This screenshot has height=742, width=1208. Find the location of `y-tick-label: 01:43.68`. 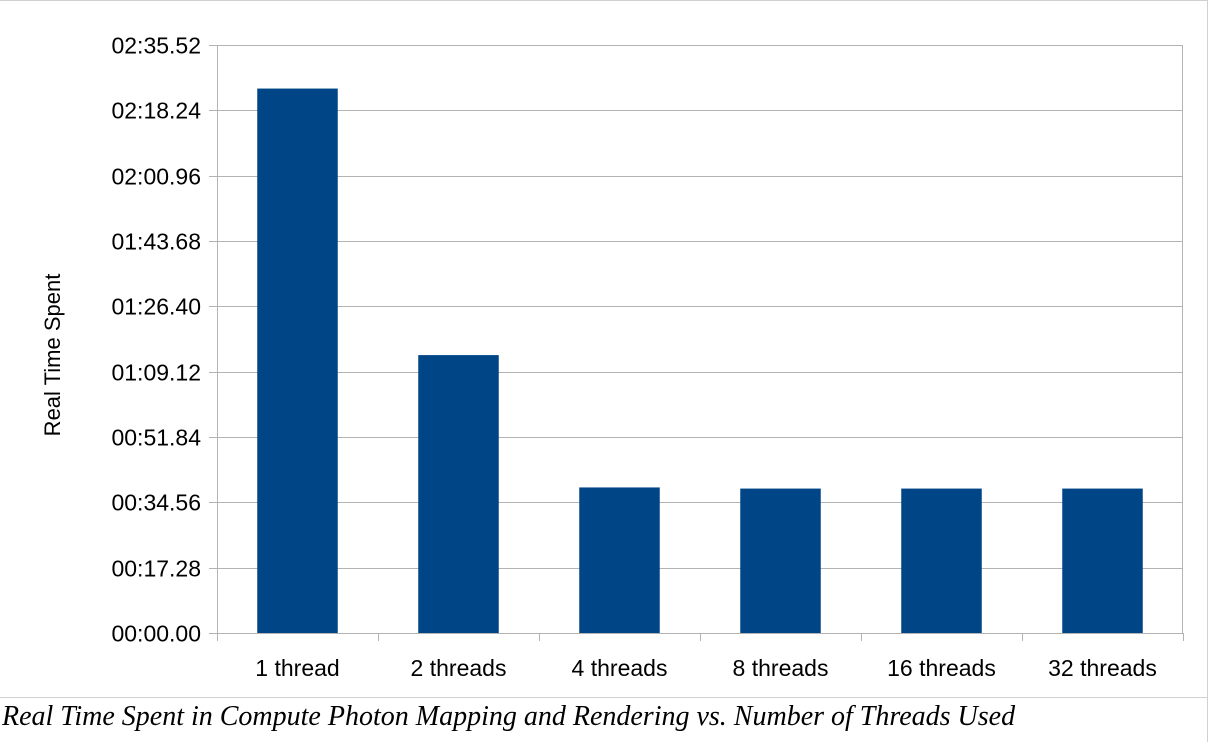

y-tick-label: 01:43.68 is located at coordinates (156, 242).